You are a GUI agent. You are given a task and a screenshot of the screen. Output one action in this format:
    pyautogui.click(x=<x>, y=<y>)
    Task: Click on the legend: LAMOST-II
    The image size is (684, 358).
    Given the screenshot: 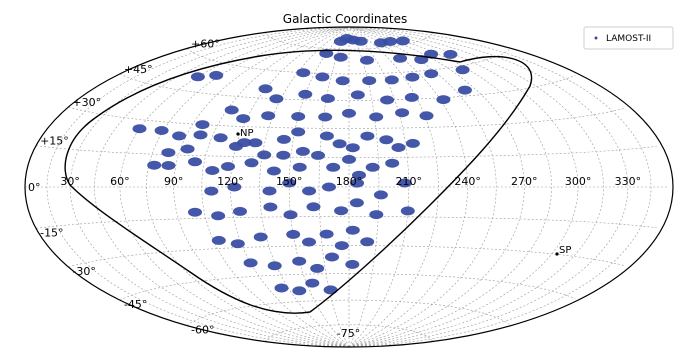 What is the action you would take?
    pyautogui.click(x=628, y=38)
    